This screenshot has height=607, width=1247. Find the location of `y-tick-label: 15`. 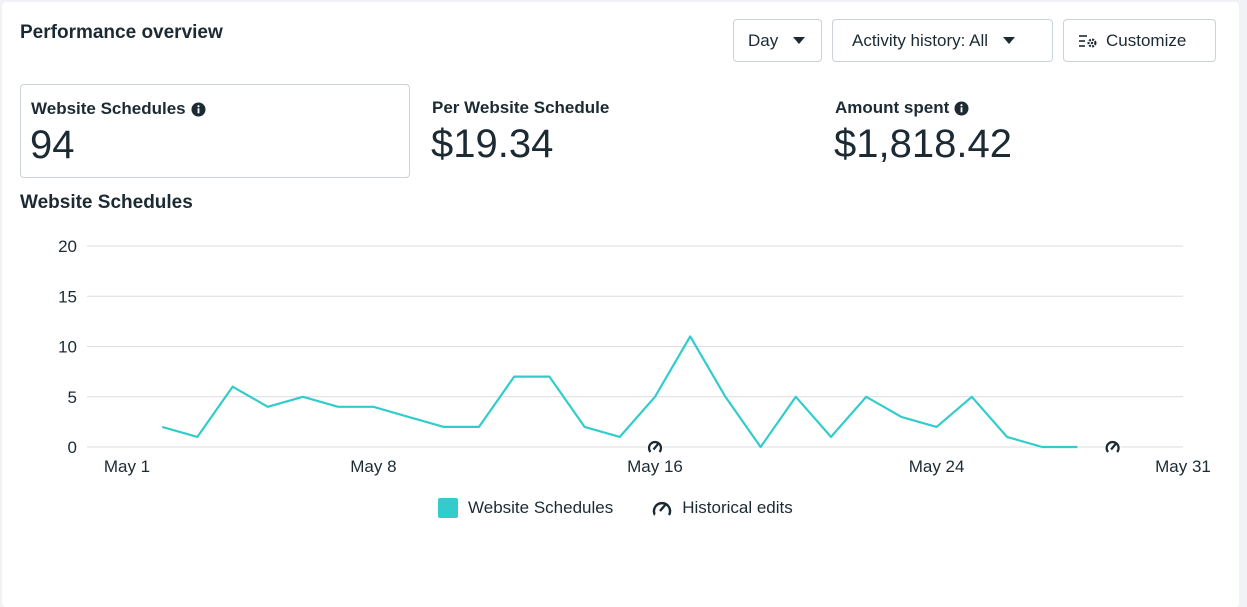

y-tick-label: 15 is located at coordinates (67, 296).